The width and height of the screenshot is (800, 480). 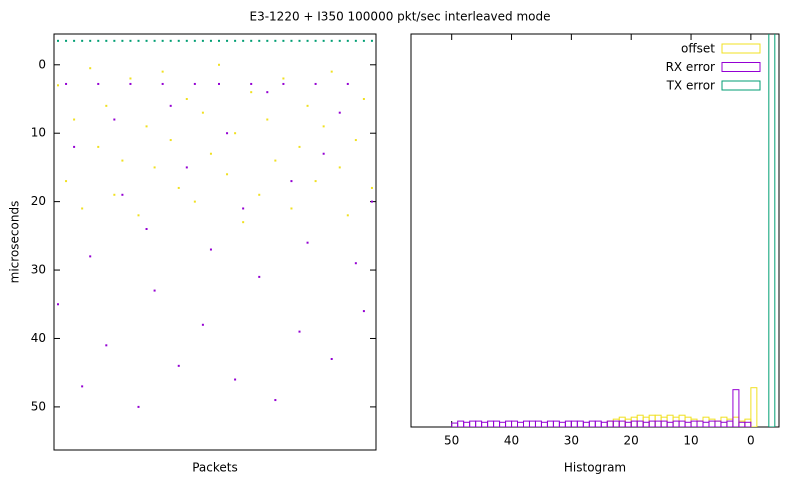 I want to click on x-axis-label: Packets, so click(x=215, y=468).